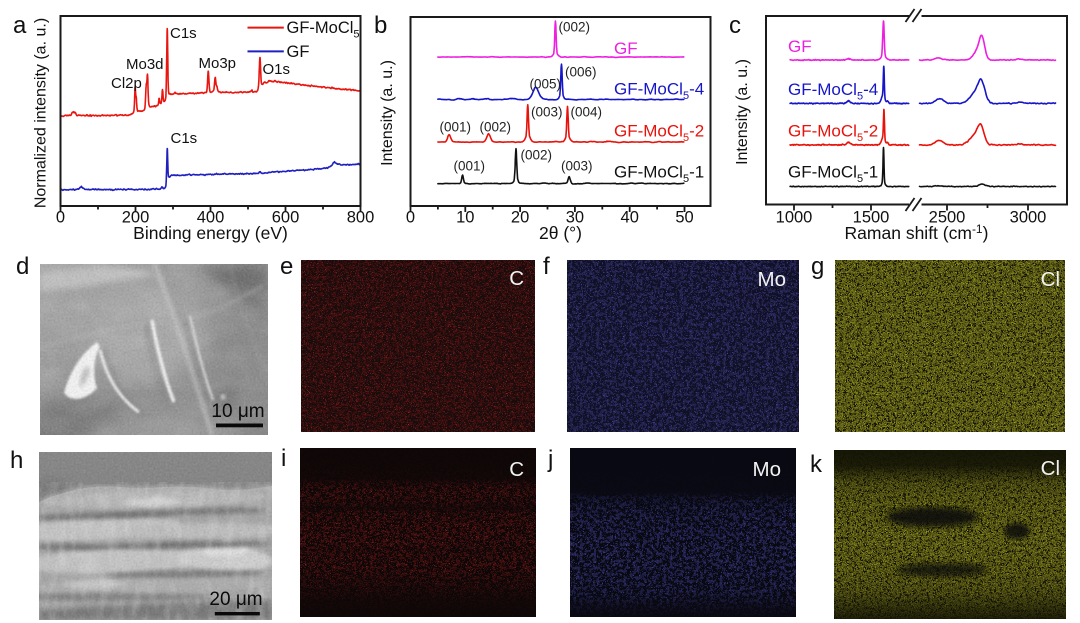  I want to click on svg-text: h, so click(16, 460).